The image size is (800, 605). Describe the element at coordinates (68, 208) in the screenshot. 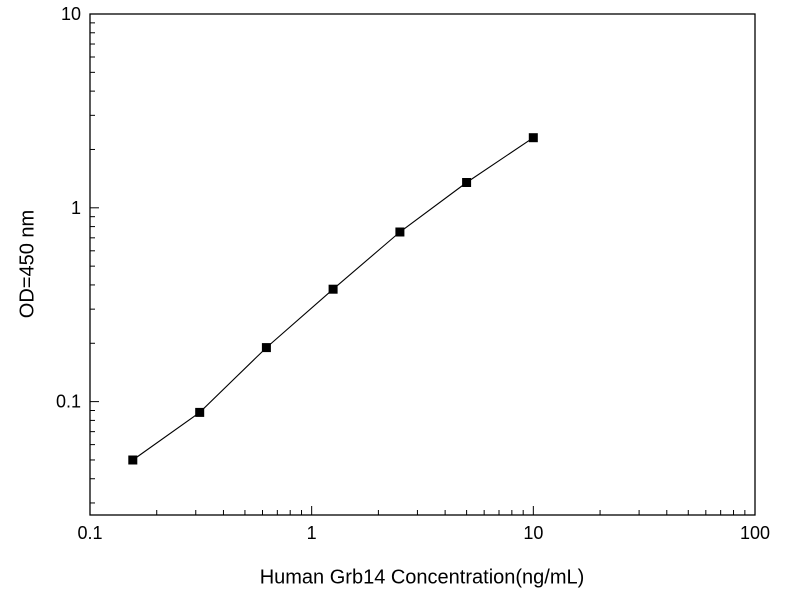

I see `y-tick-labels: 0.1 1 10` at that location.